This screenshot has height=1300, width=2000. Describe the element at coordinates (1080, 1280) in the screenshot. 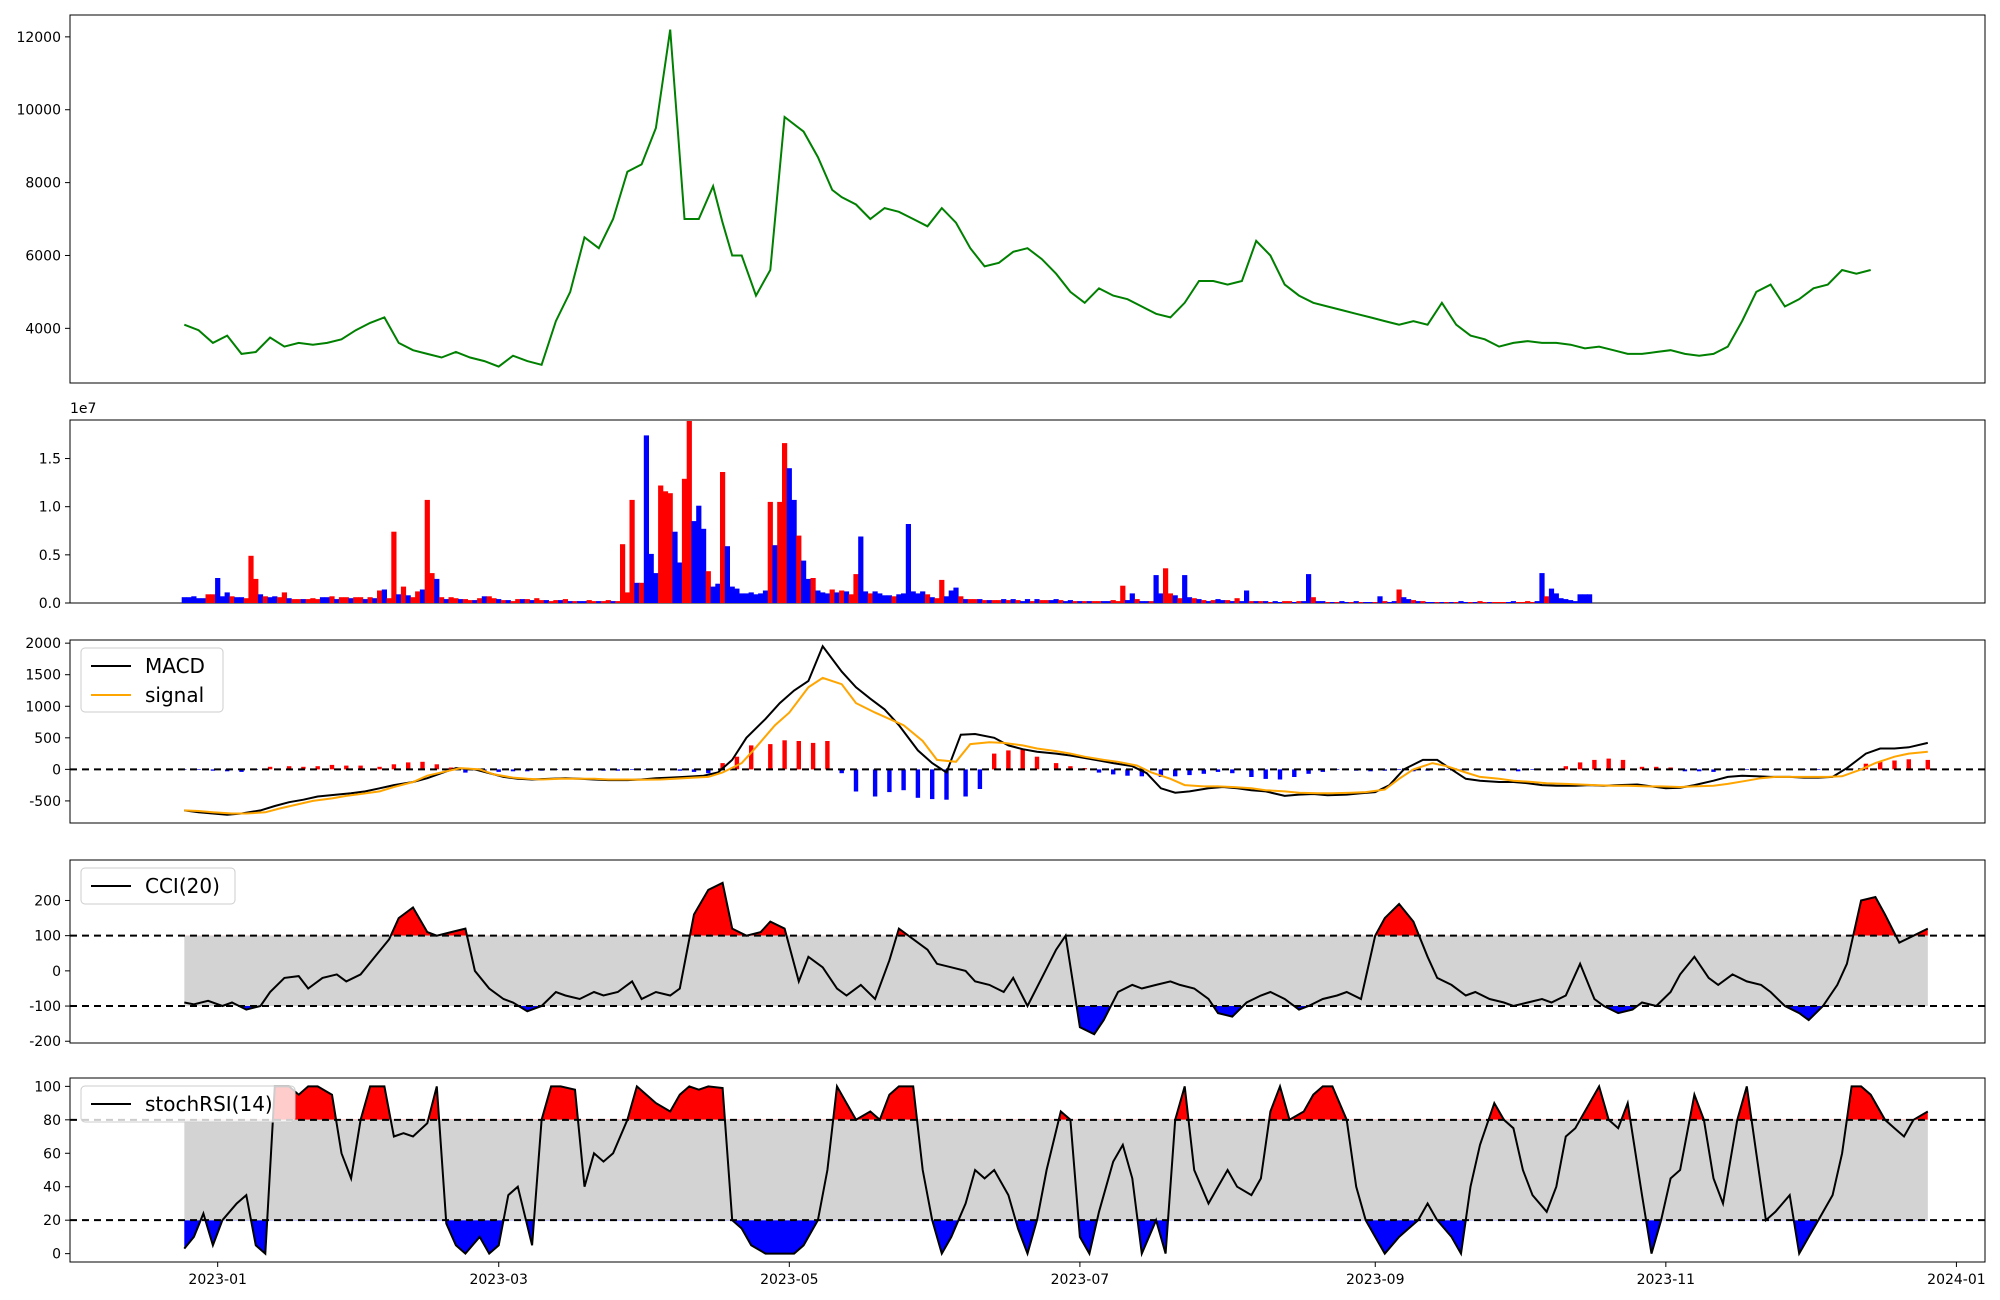

I see `x-tick-label: 2023-07` at that location.